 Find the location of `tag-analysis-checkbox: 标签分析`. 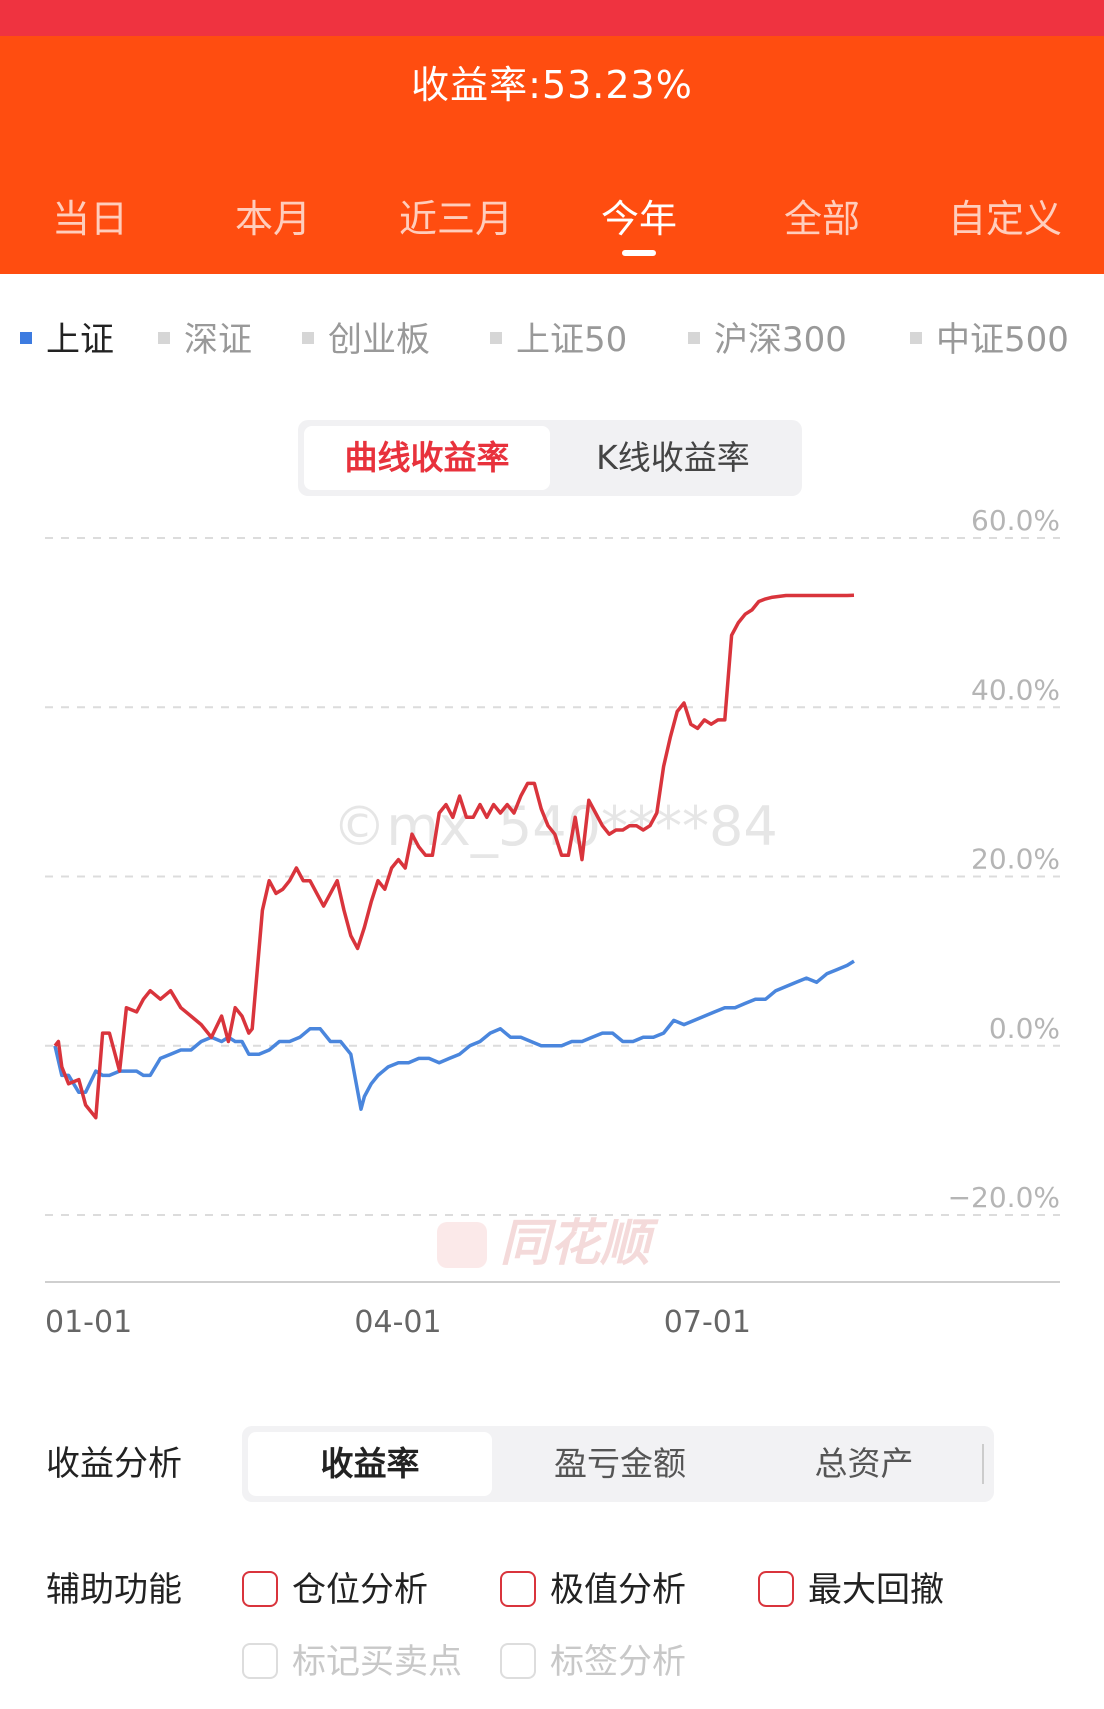

tag-analysis-checkbox: 标签分析 is located at coordinates (593, 1658).